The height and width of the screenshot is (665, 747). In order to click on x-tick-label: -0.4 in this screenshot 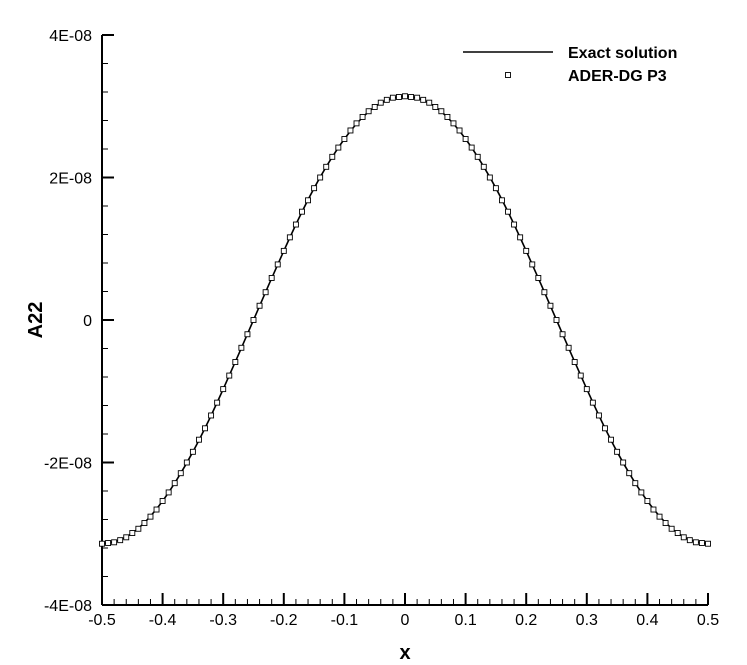, I will do `click(163, 620)`.